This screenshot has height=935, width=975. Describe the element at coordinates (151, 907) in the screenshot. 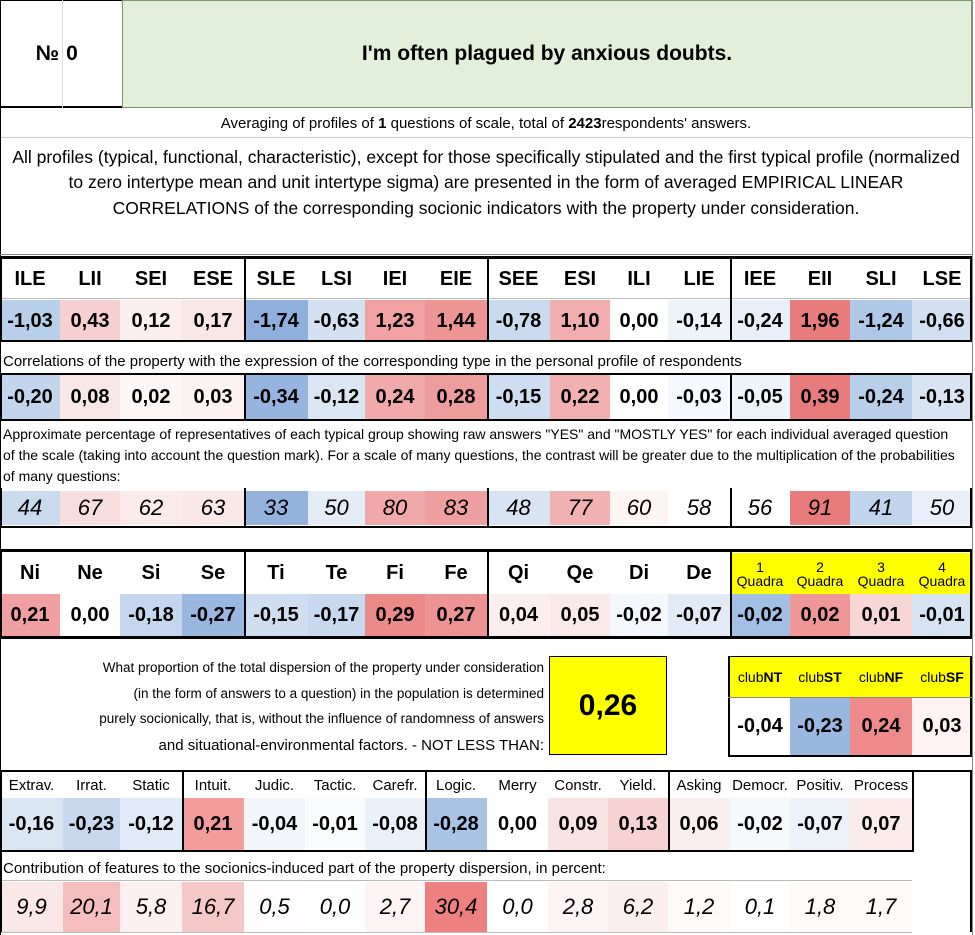

I see `contribution-value: 5,8` at that location.